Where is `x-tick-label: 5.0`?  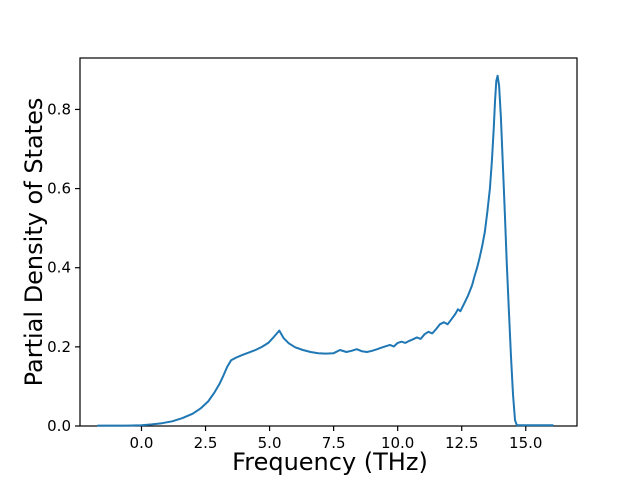
x-tick-label: 5.0 is located at coordinates (270, 443).